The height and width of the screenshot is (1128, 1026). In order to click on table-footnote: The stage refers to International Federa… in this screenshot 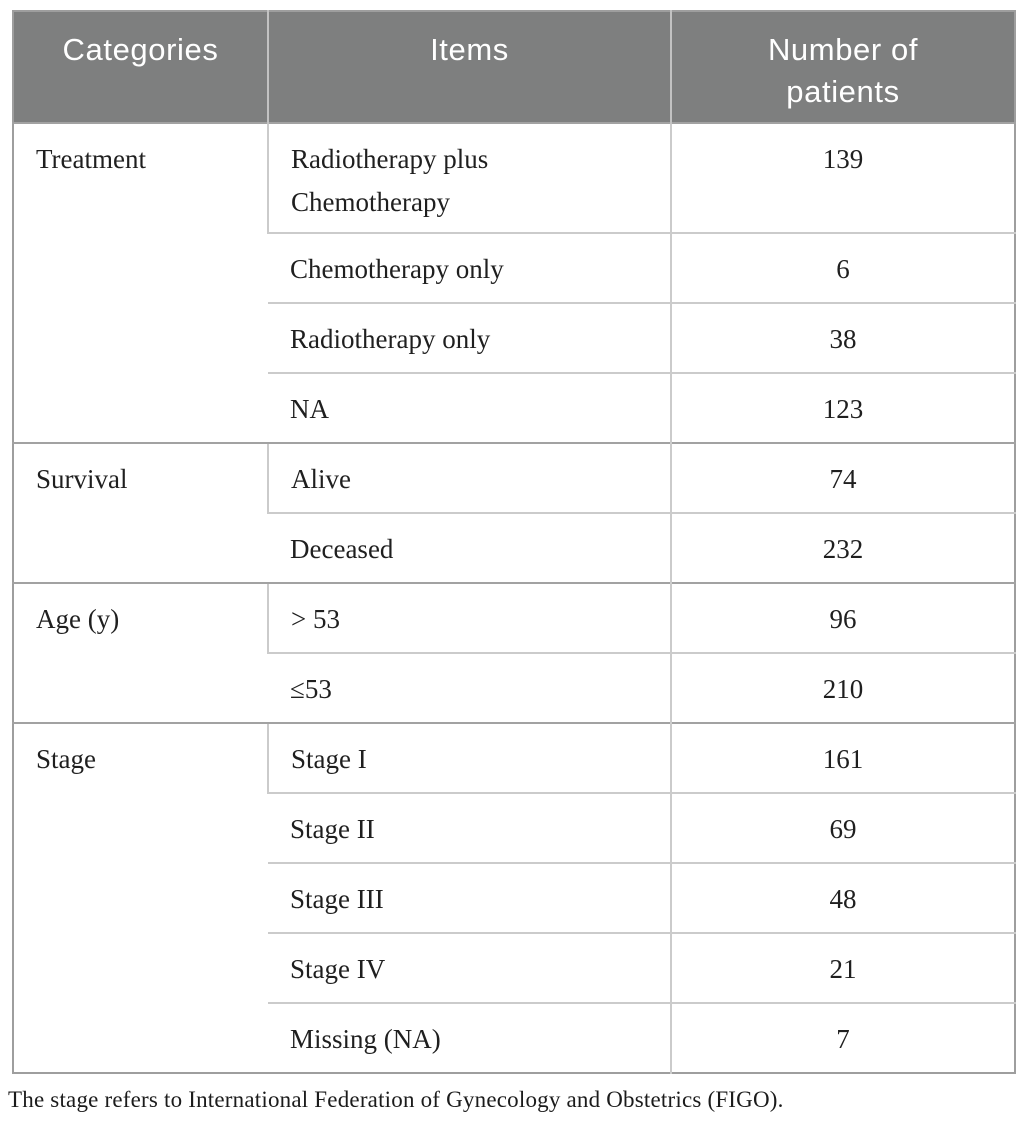, I will do `click(396, 1099)`.